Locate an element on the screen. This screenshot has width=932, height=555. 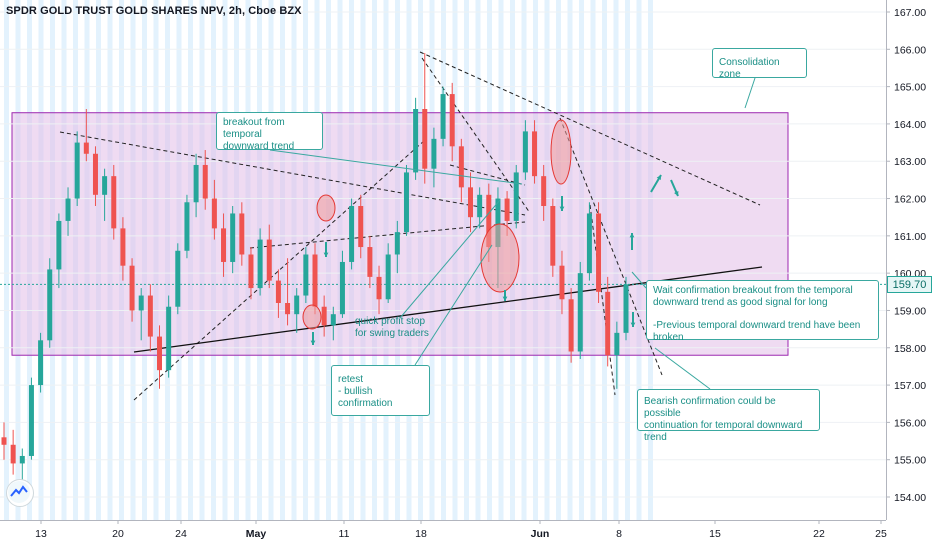
retest-line-1: retest is located at coordinates (351, 379).